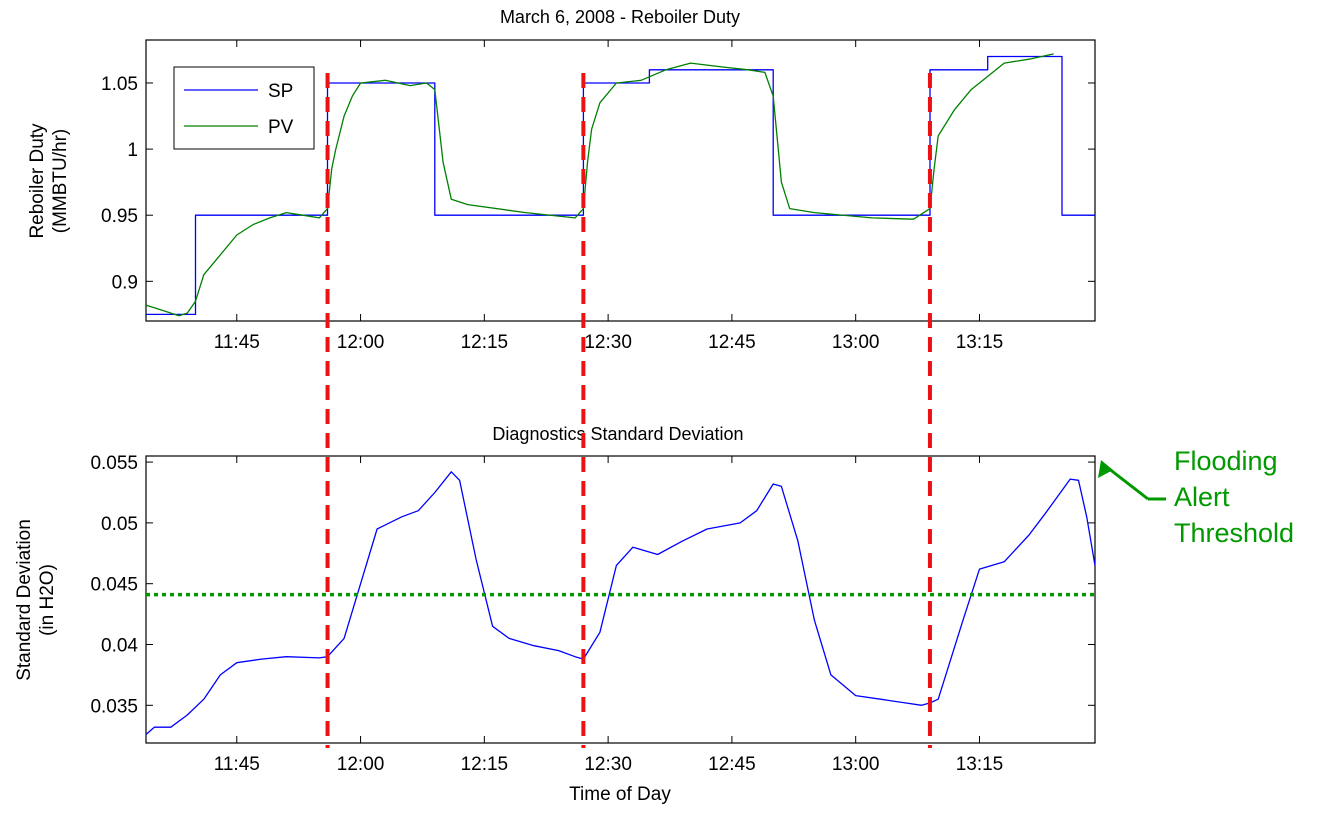 The width and height of the screenshot is (1342, 828). Describe the element at coordinates (617, 434) in the screenshot. I see `bottom-chart-title: Diagnostics Standard Deviation` at that location.